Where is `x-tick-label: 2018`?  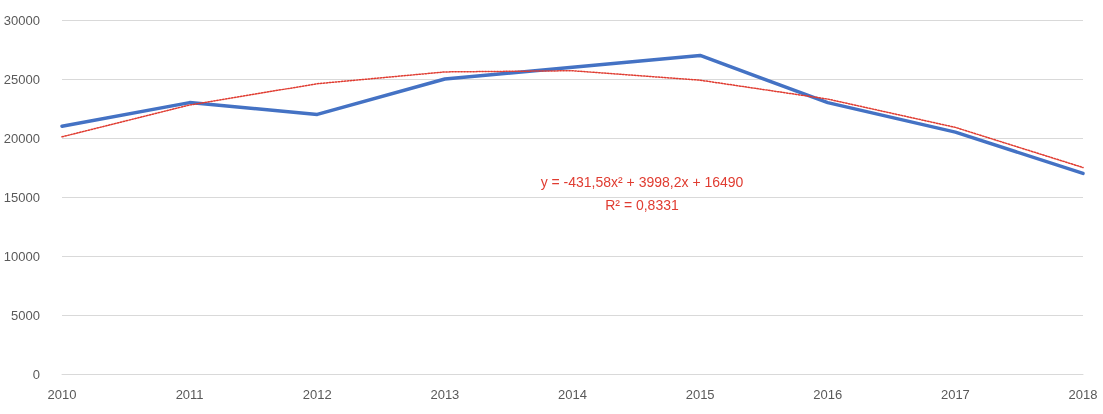 x-tick-label: 2018 is located at coordinates (1083, 394).